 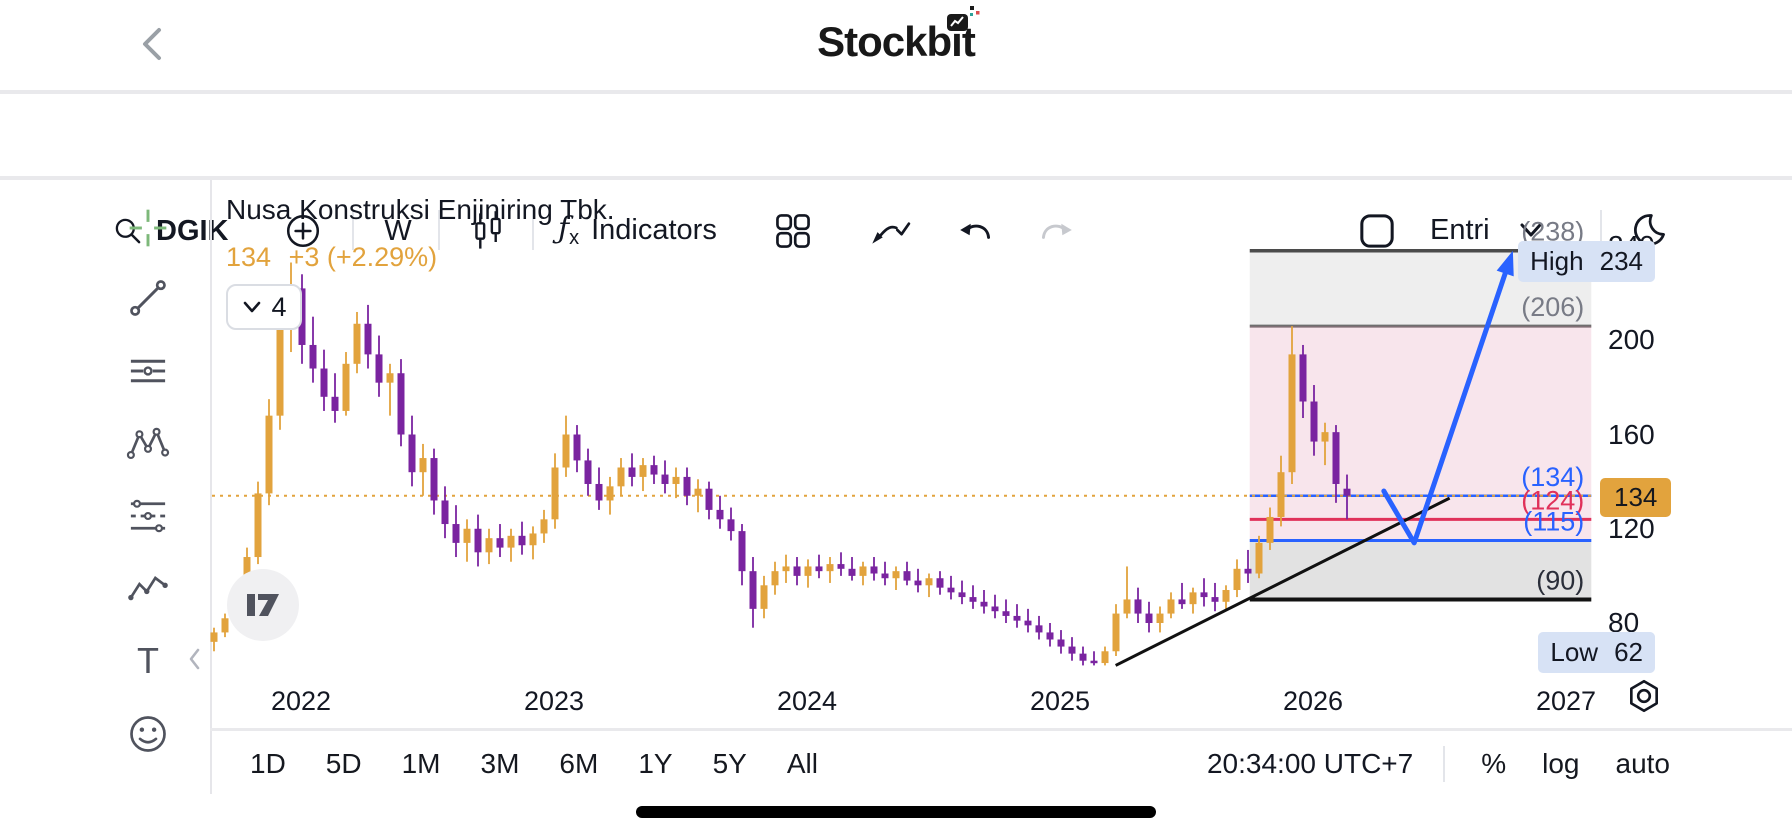 What do you see at coordinates (1377, 231) in the screenshot?
I see `fullscreen-button` at bounding box center [1377, 231].